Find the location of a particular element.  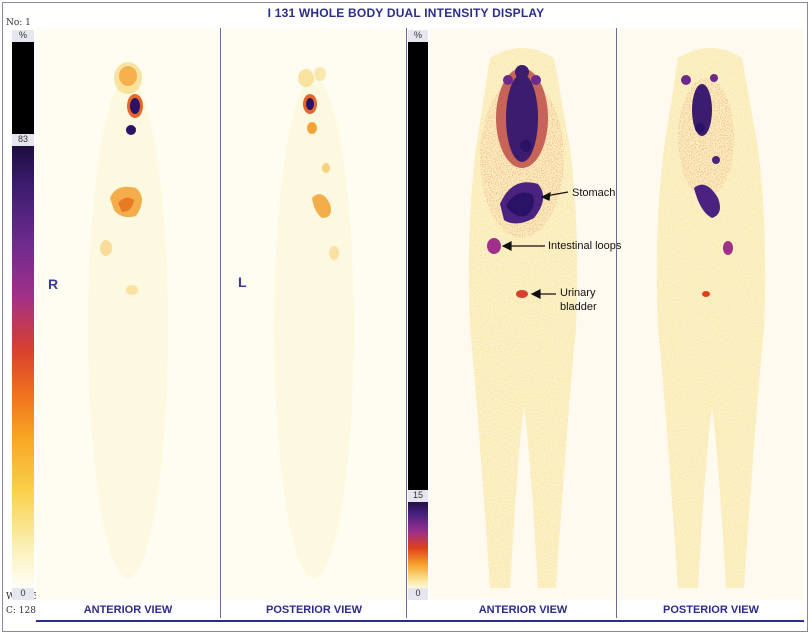

left-posterior-view-label: POSTERIOR VIEW is located at coordinates (314, 610).